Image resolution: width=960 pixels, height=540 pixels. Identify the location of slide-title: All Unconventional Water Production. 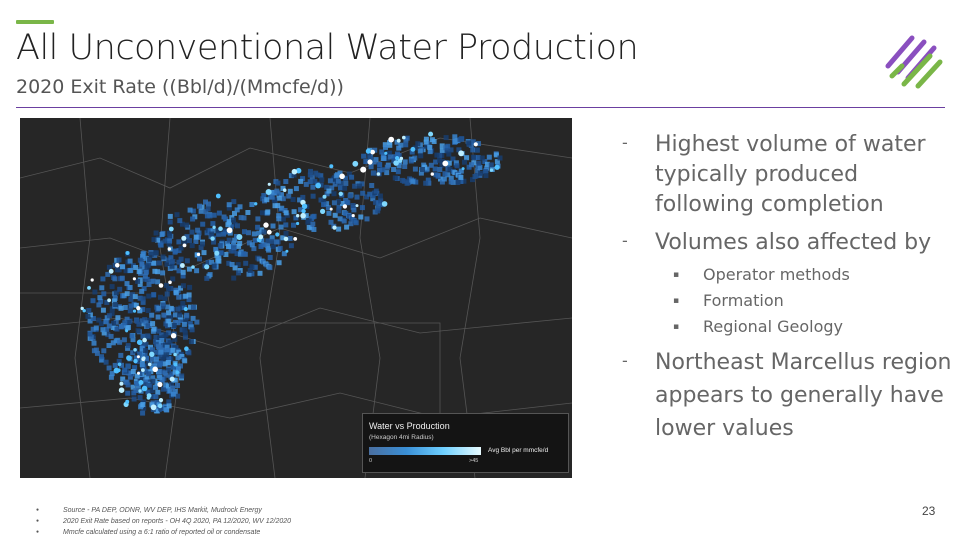
(327, 48).